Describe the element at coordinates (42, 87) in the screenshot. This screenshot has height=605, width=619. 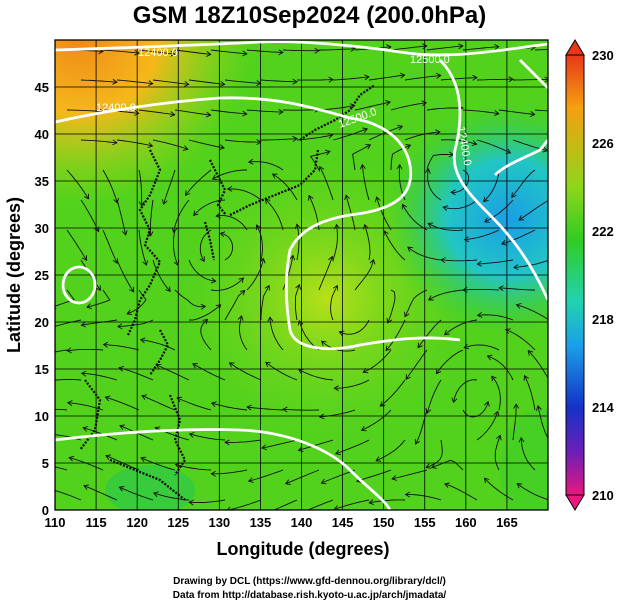
I see `y-tick-label: 45` at that location.